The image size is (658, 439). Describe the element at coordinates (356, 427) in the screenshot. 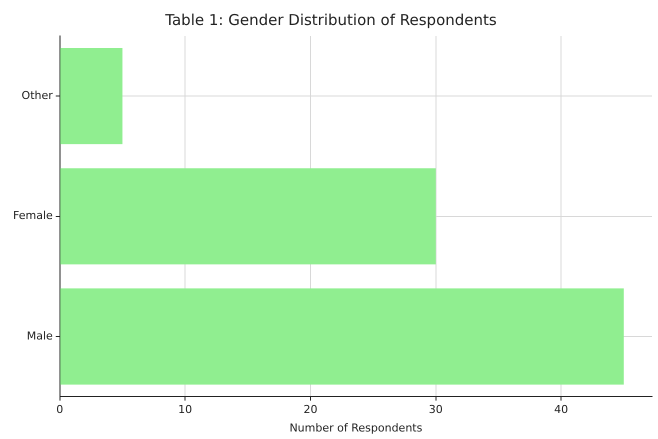

I see `x-axis-title: Number of Respondents` at that location.